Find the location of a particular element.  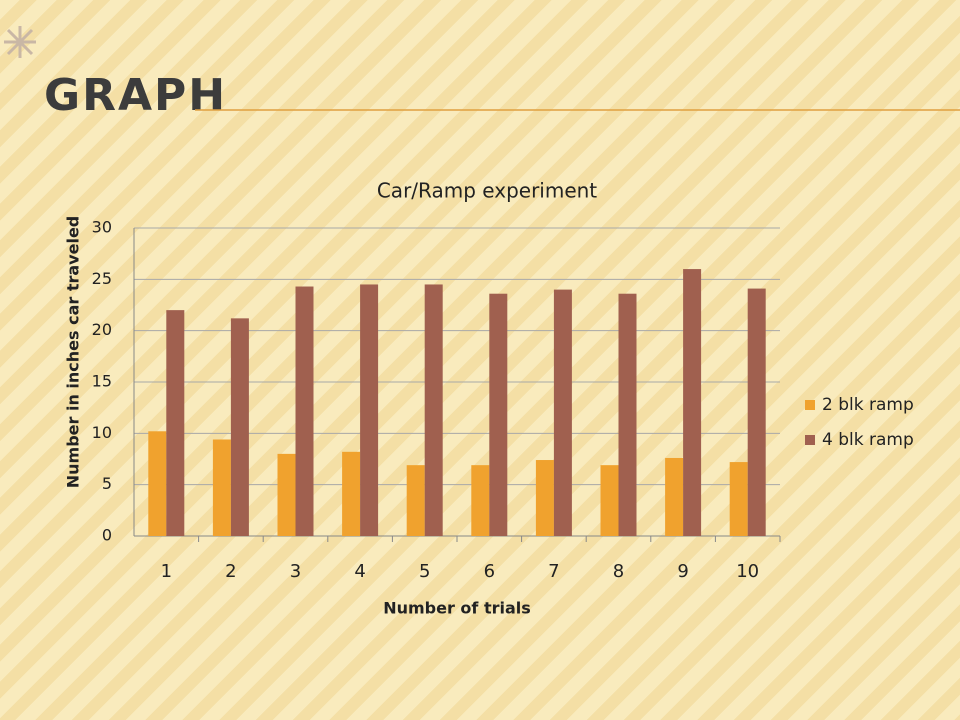

x-tick-label: 2 is located at coordinates (230, 571).